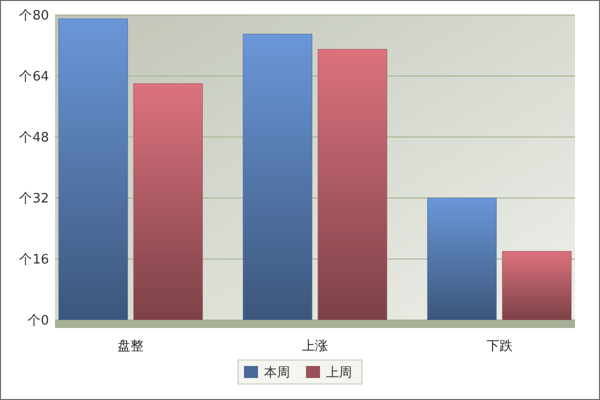  Describe the element at coordinates (499, 346) in the screenshot. I see `x-tick-label: 下跌` at that location.